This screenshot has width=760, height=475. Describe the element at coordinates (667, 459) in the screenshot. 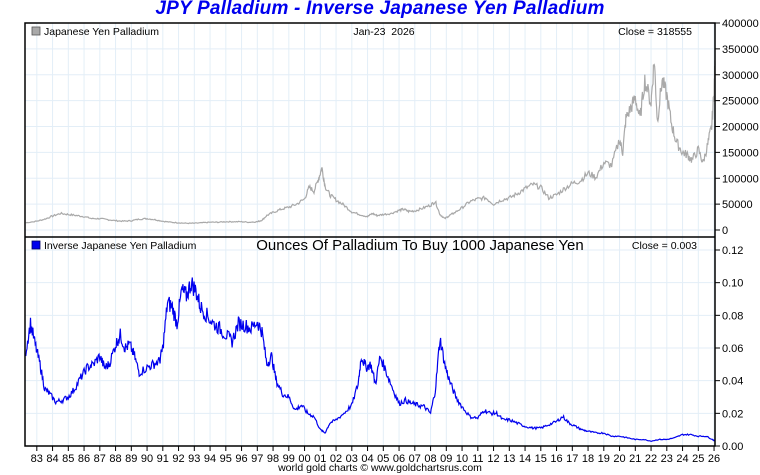

I see `x-tick-label: 23` at that location.